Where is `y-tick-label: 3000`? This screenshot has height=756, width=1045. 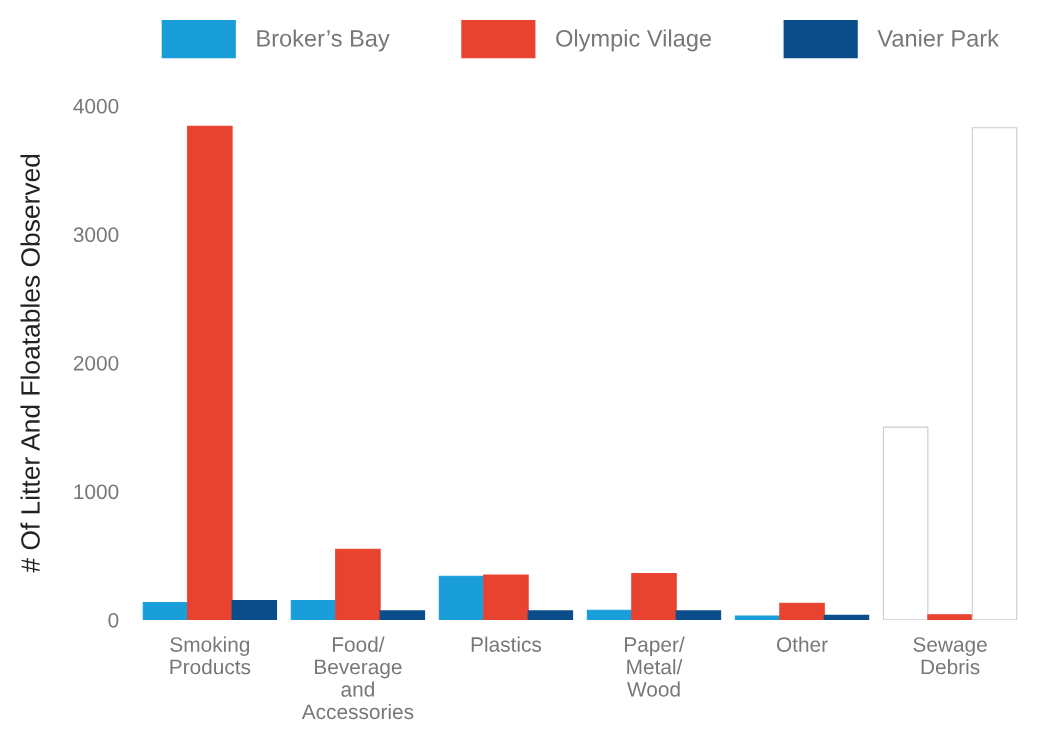
y-tick-label: 3000 is located at coordinates (96, 235).